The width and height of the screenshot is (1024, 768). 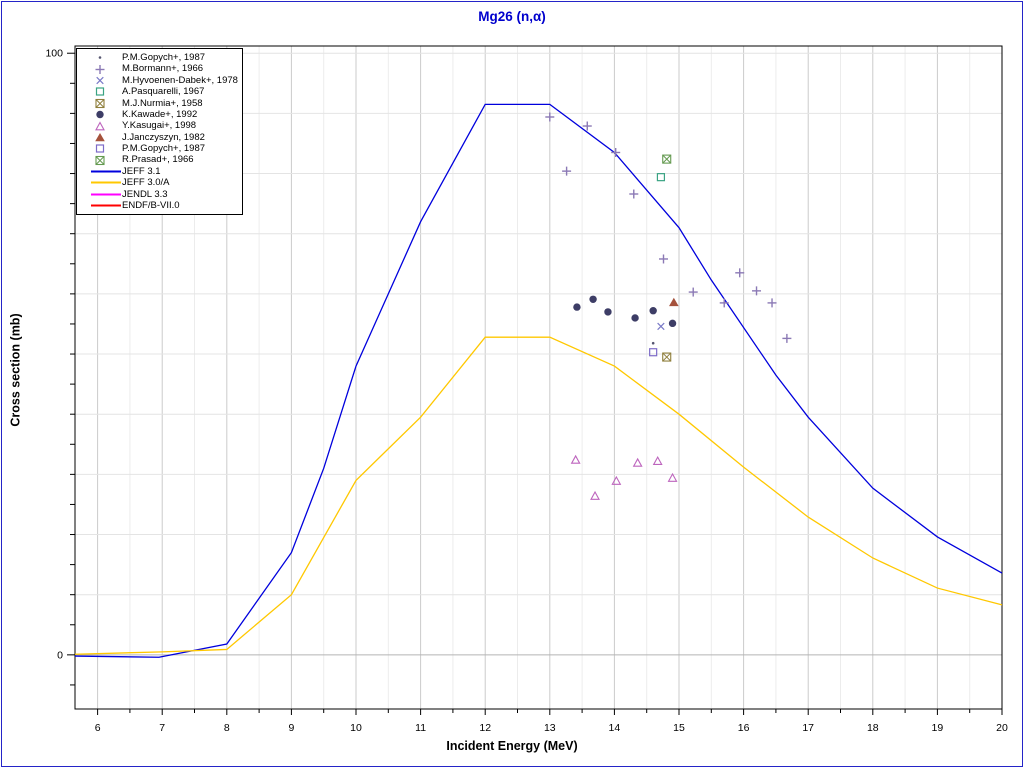 I want to click on hyvoenen-point, so click(x=661, y=326).